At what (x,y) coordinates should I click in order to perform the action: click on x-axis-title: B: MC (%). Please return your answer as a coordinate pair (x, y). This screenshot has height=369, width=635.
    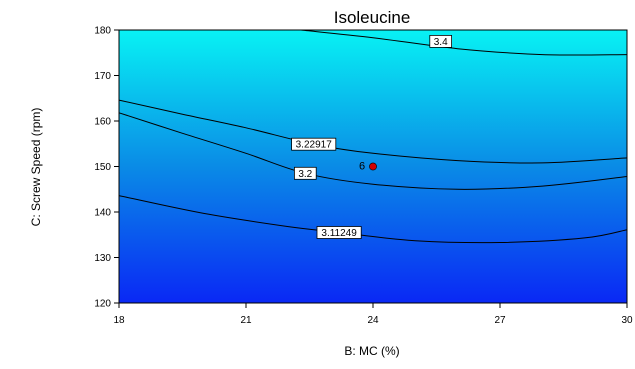
    Looking at the image, I should click on (371, 351).